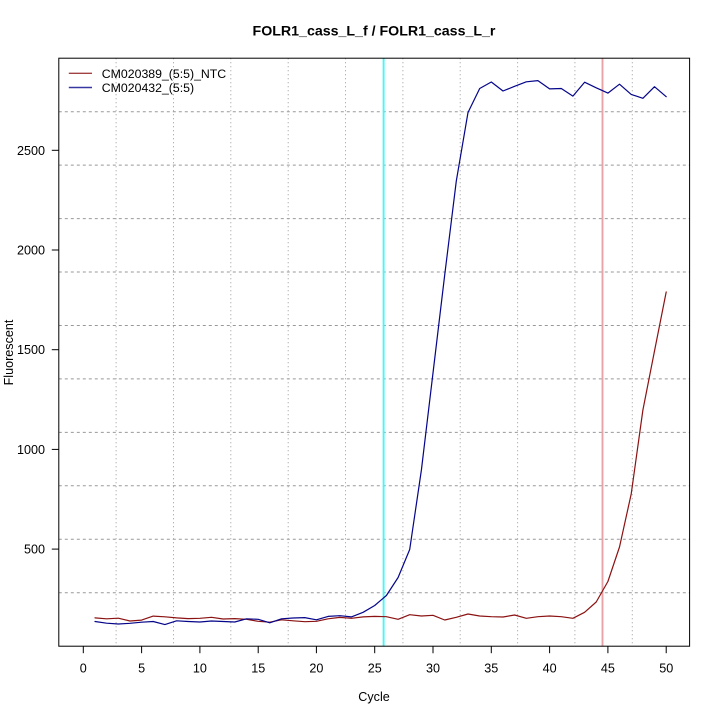  Describe the element at coordinates (83, 669) in the screenshot. I see `svg-text: 0` at that location.